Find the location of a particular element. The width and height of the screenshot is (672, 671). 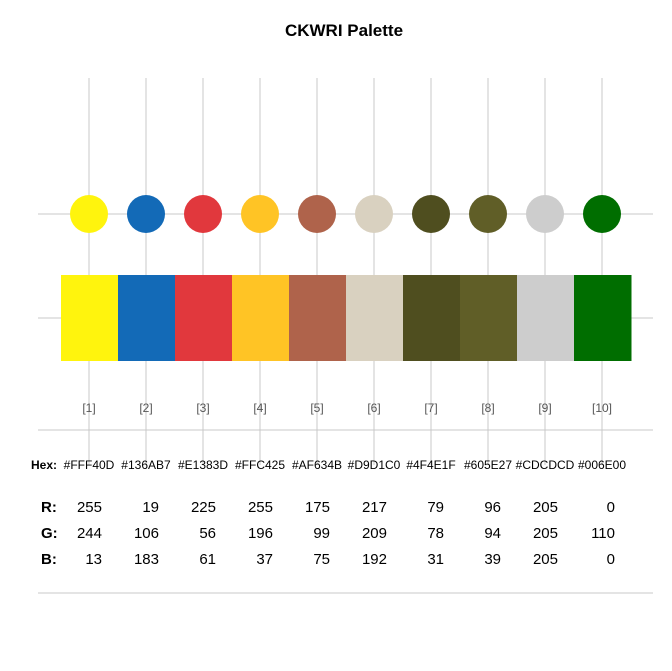

channel-value: 19 is located at coordinates (150, 507).